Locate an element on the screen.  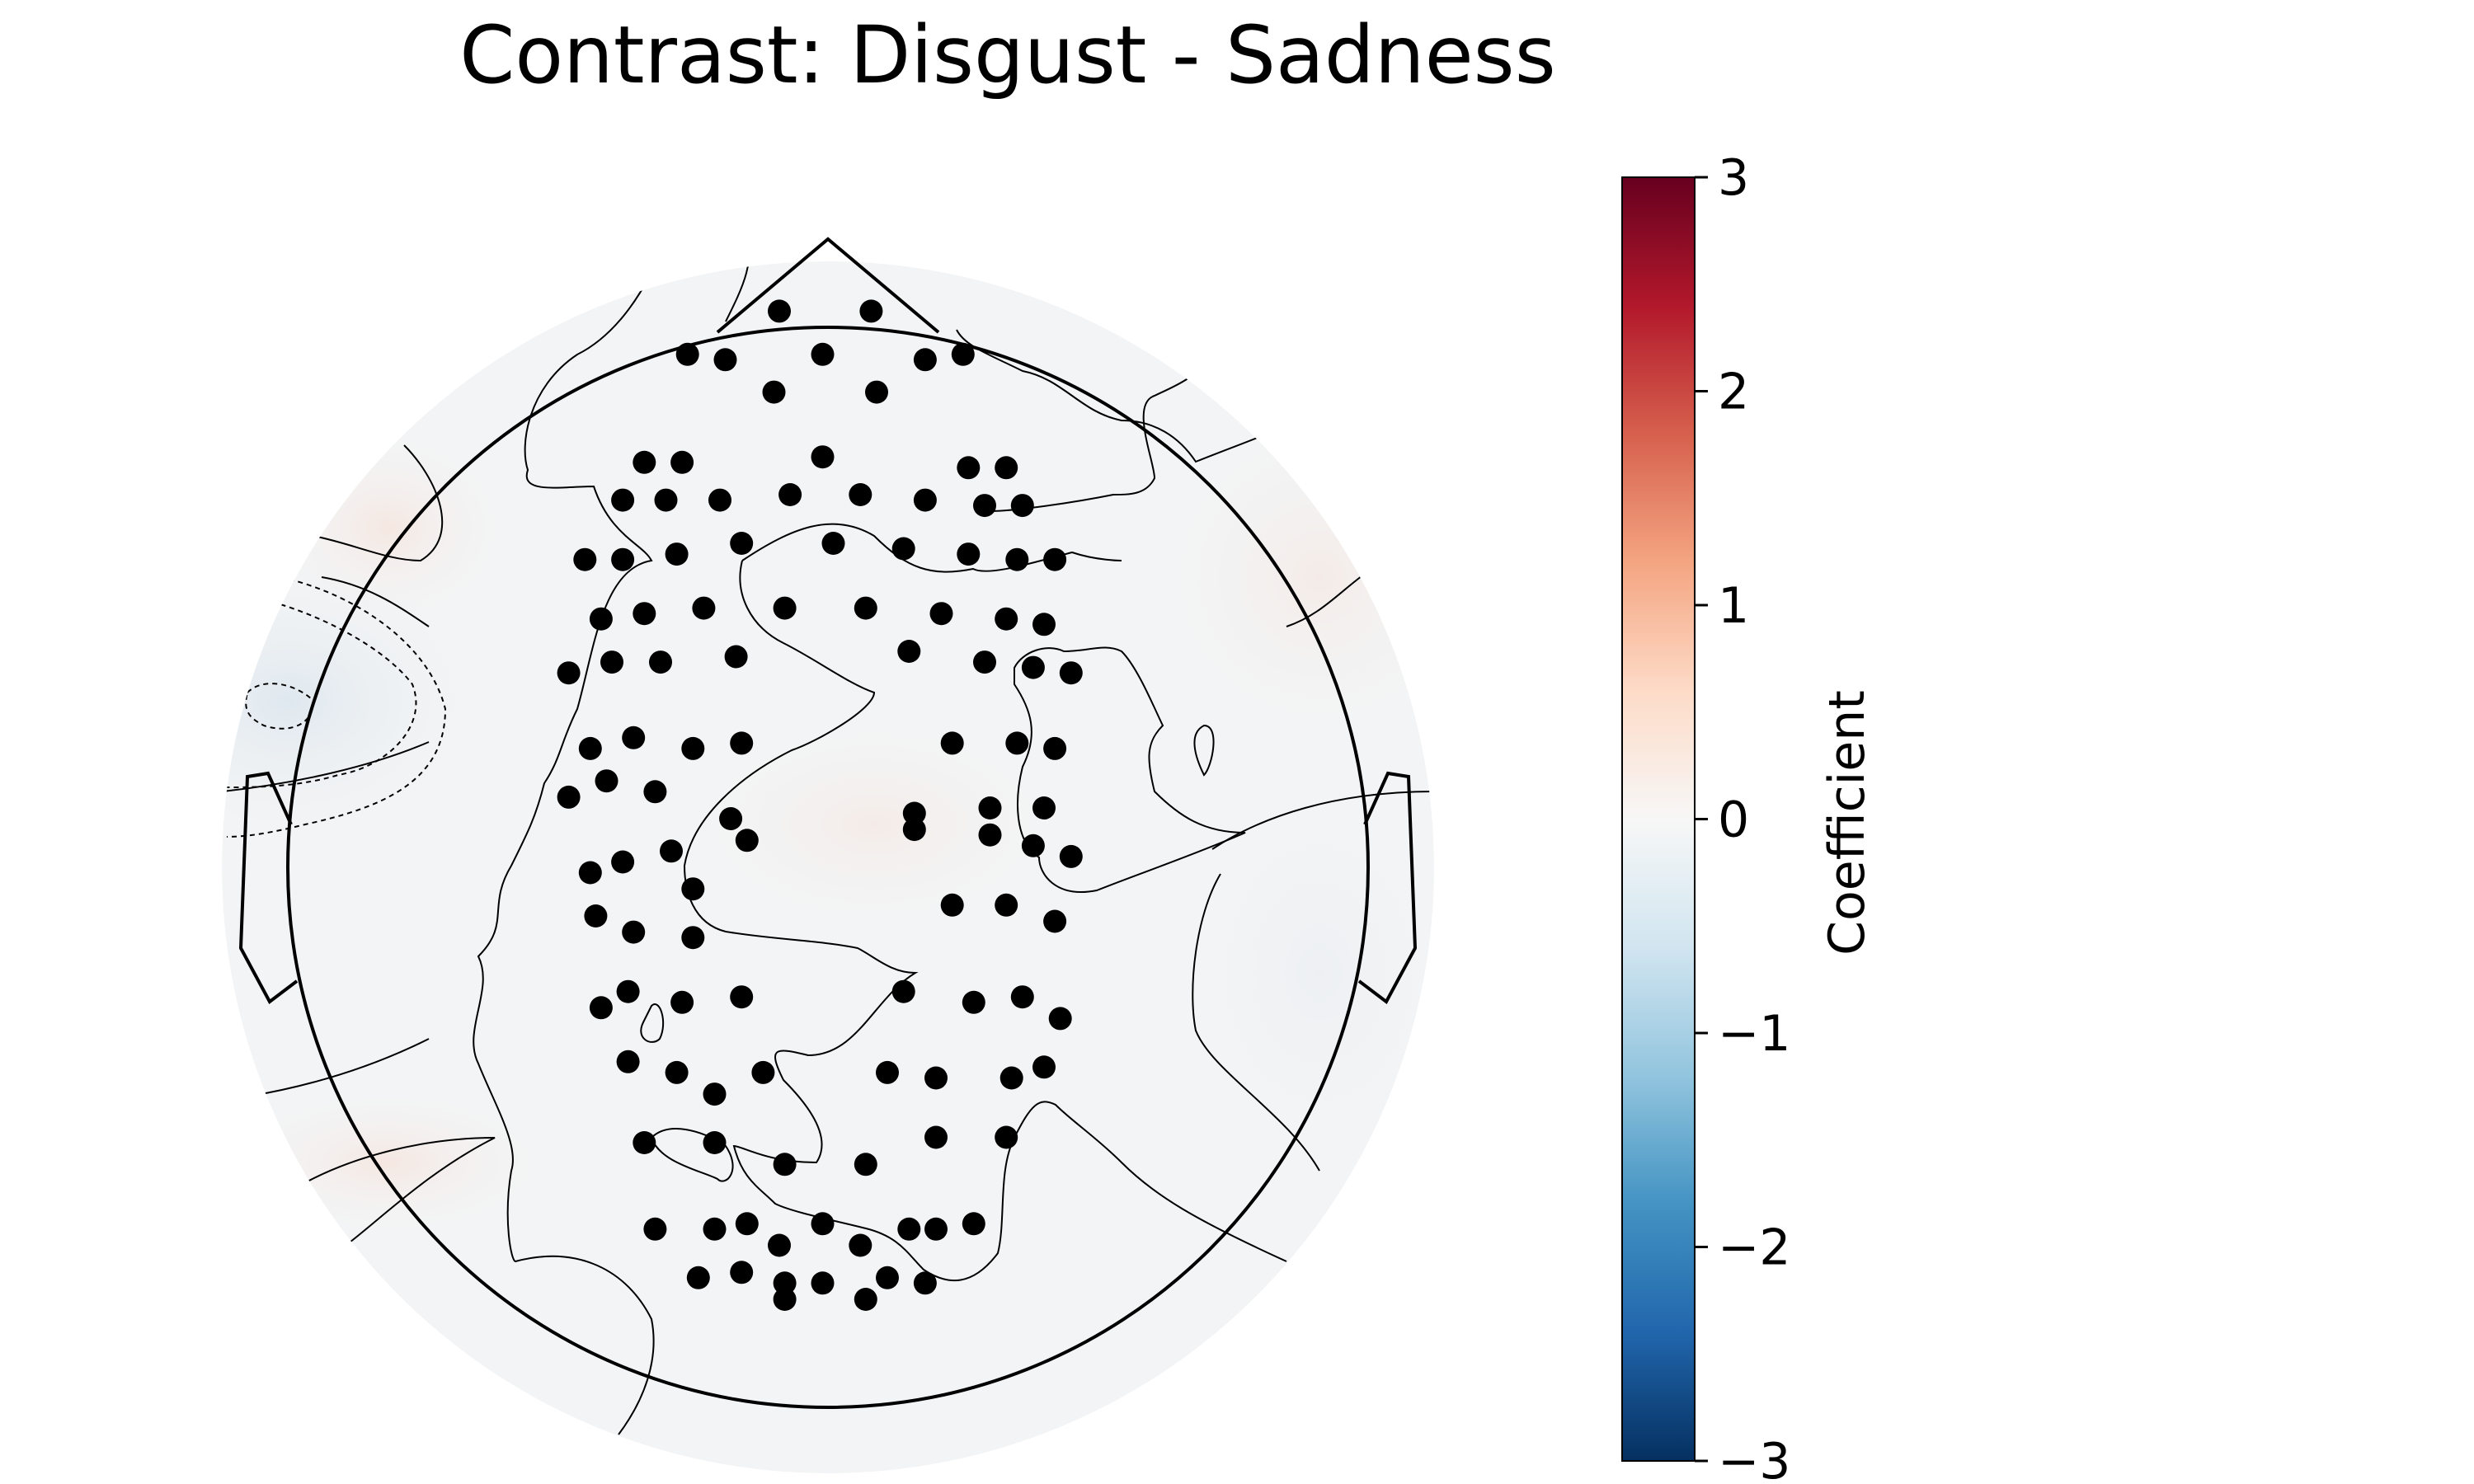
nose-icon is located at coordinates (828, 285).